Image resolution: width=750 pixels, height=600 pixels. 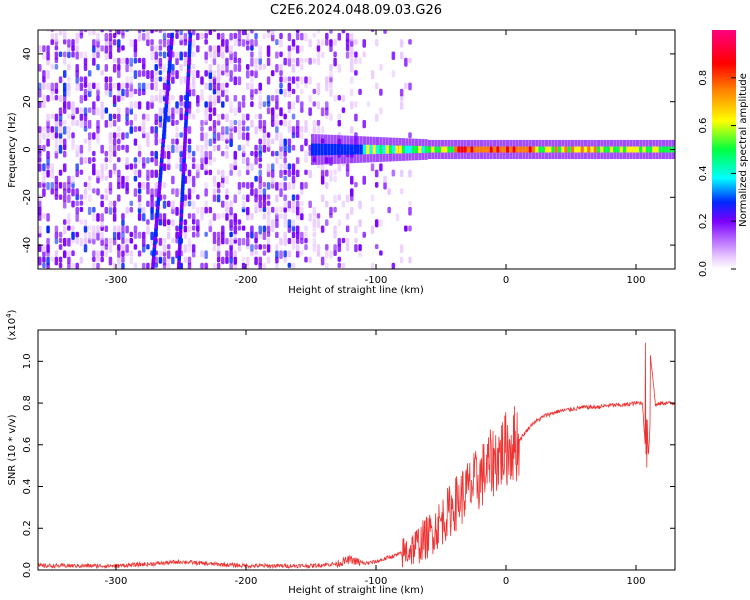 I want to click on y-tick-label: 0.4, so click(x=27, y=487).